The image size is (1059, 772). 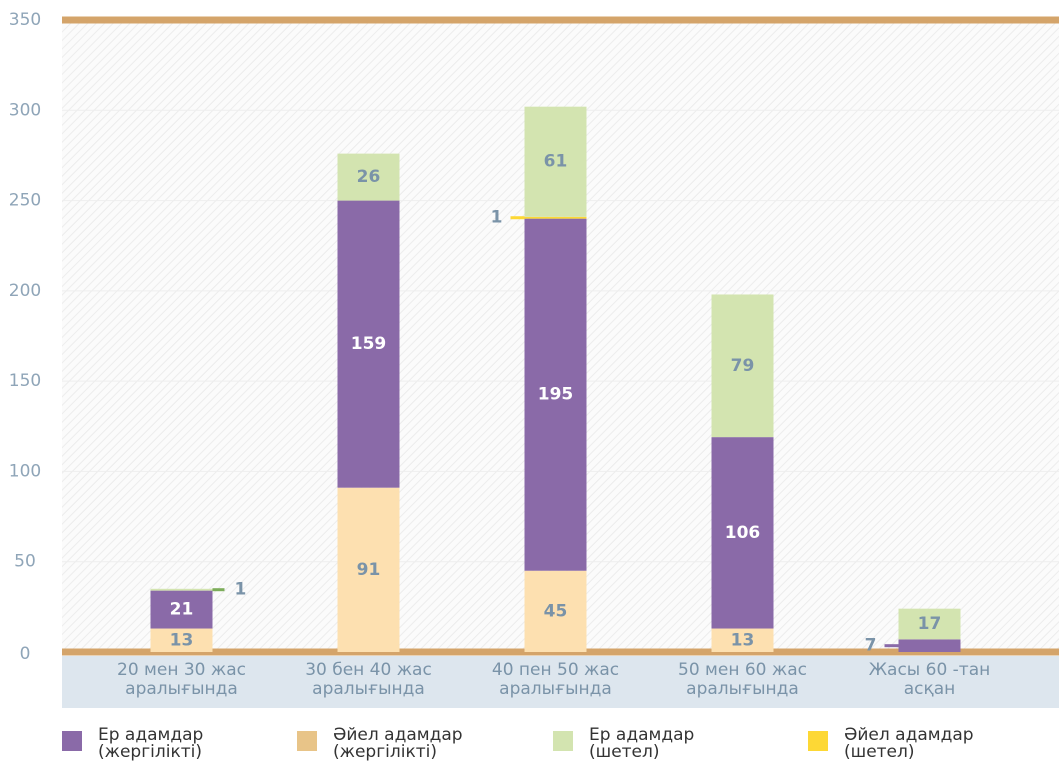 I want to click on x-tick-label: 20 мен 30 жас аралығында, so click(x=181, y=679).